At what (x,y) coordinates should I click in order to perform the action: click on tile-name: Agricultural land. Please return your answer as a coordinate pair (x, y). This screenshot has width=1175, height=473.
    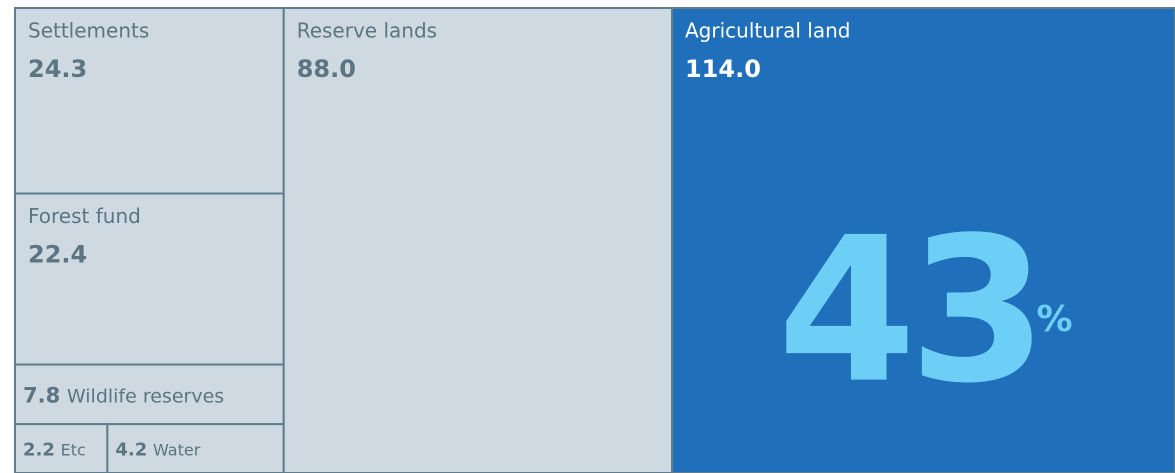
    Looking at the image, I should click on (767, 31).